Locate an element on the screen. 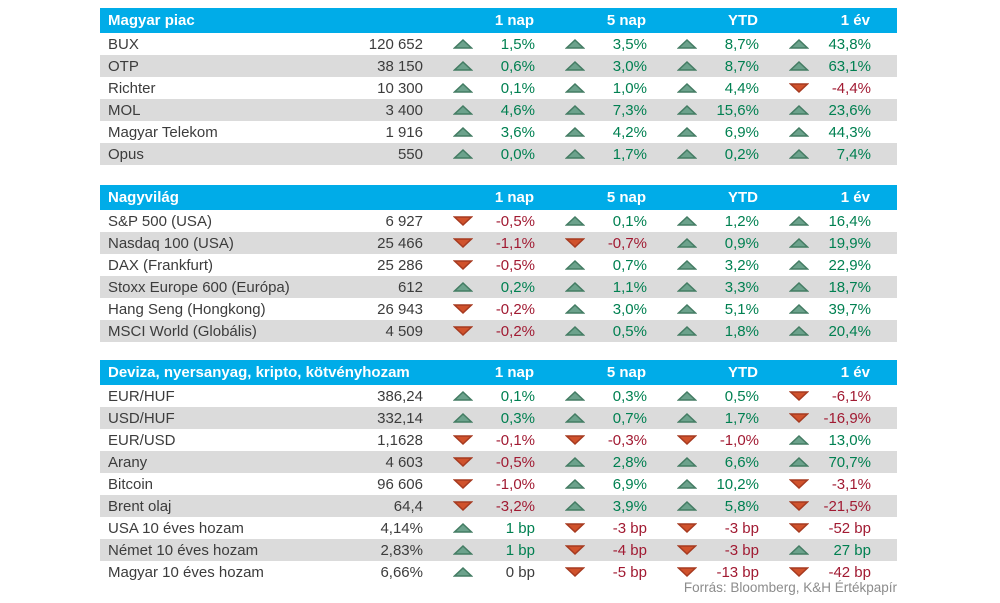 This screenshot has width=1000, height=603. change-cell: 0,3% is located at coordinates (591, 396).